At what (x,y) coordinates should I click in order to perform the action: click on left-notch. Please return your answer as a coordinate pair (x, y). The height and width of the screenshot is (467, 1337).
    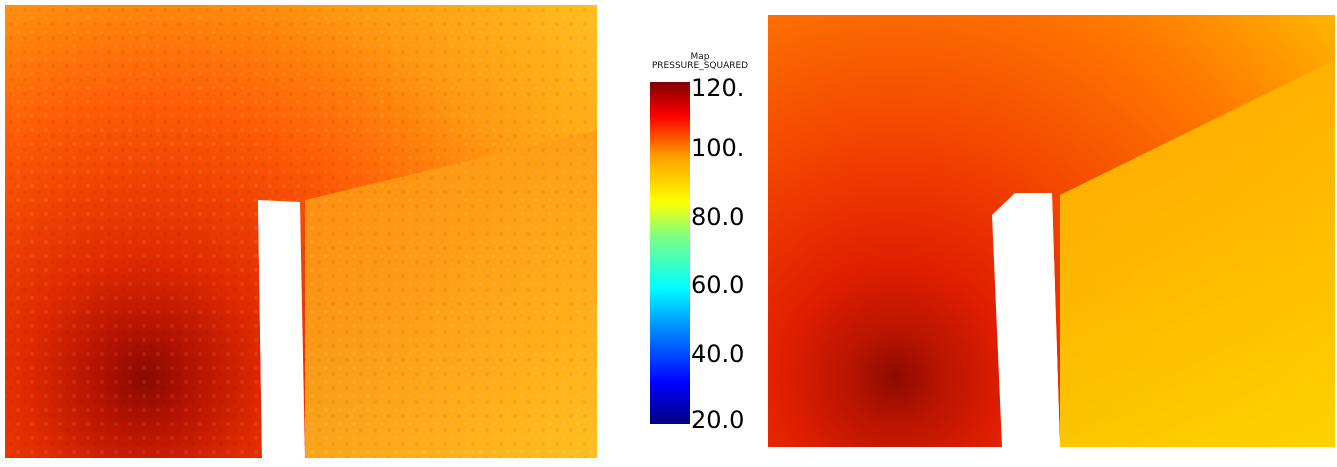
    Looking at the image, I should click on (280, 329).